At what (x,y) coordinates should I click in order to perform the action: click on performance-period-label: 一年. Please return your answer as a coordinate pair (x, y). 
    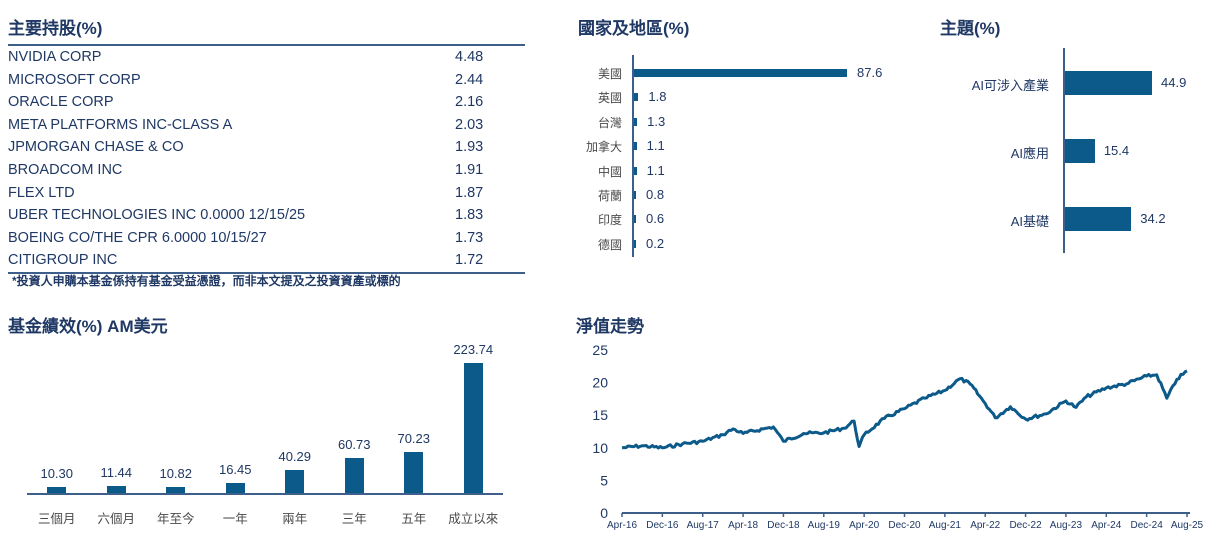
    Looking at the image, I should click on (235, 519).